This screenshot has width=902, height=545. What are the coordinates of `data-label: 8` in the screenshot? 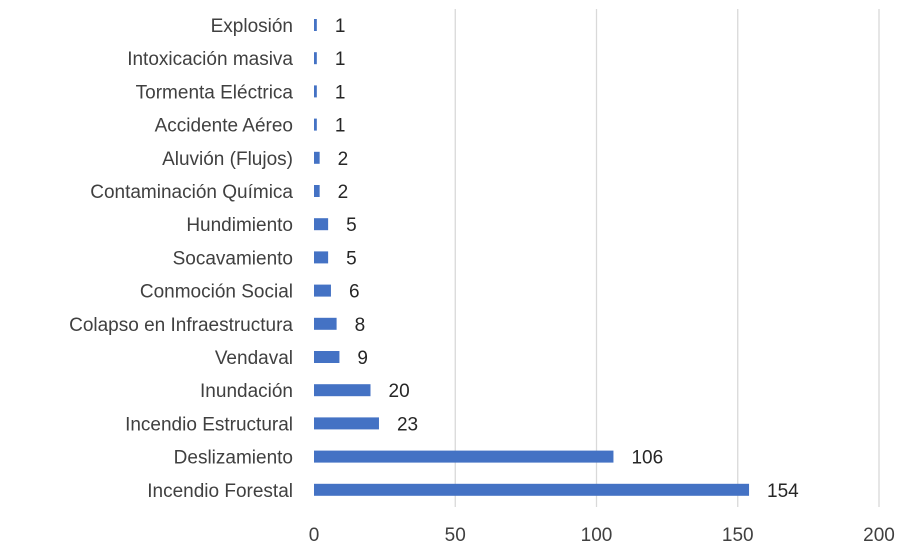 It's located at (360, 325).